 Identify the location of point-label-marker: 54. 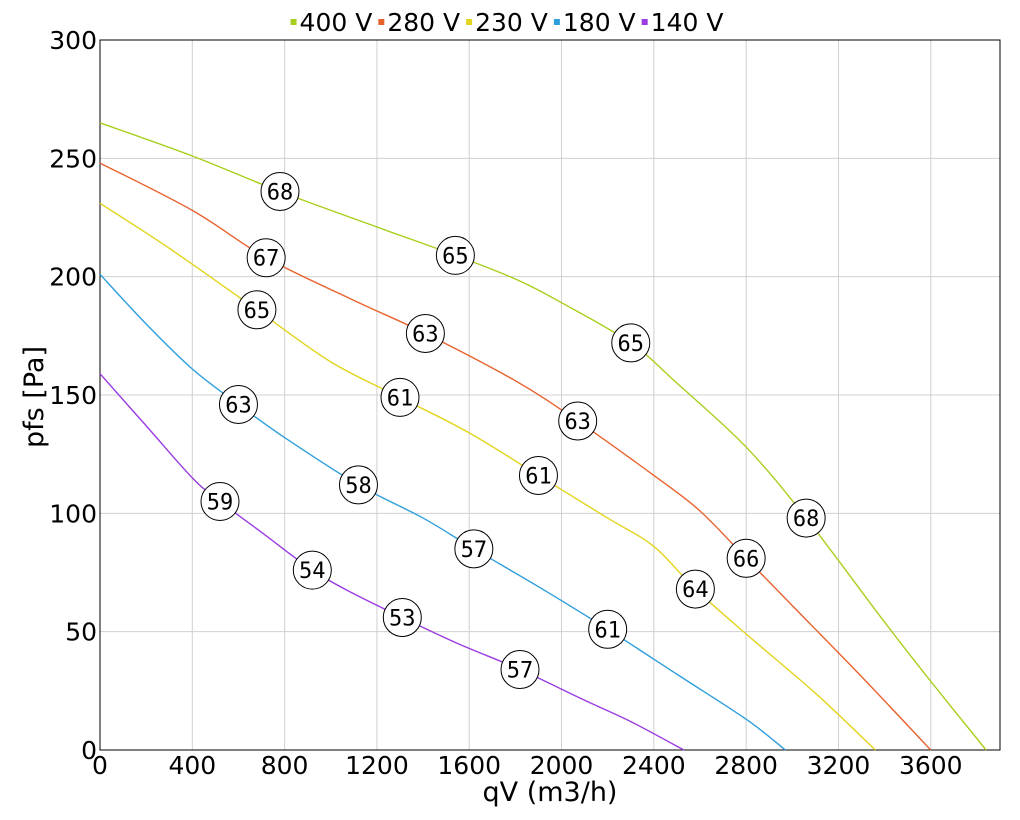
(312, 570).